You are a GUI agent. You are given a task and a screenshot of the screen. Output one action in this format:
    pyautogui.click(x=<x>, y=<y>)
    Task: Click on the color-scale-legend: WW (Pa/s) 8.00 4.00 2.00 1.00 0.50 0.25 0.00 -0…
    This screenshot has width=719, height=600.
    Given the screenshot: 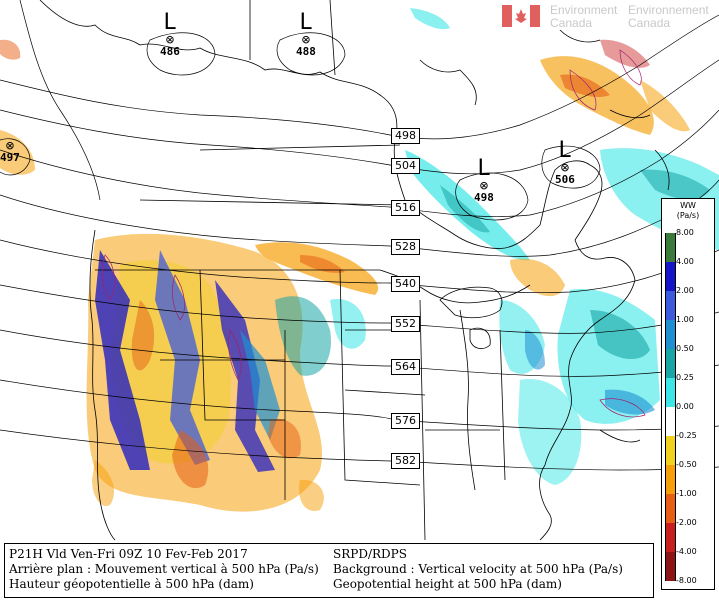 What is the action you would take?
    pyautogui.click(x=688, y=394)
    